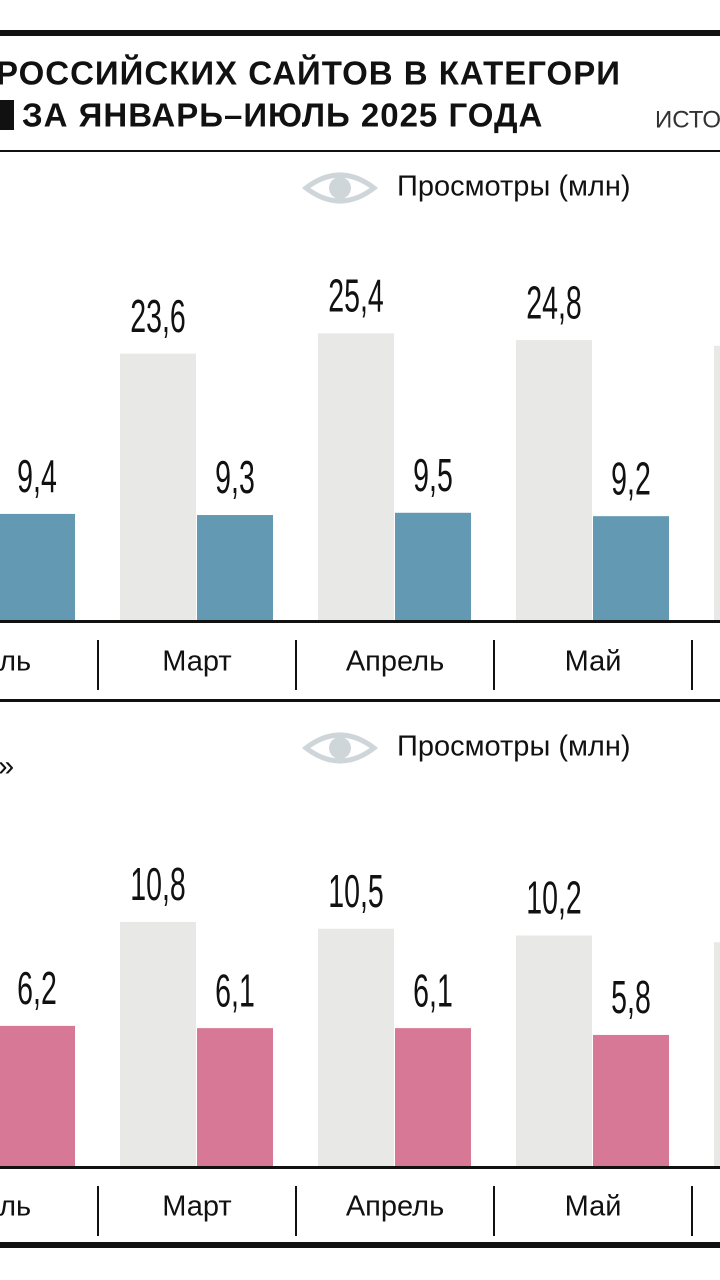 The width and height of the screenshot is (720, 1280). What do you see at coordinates (554, 303) in the screenshot?
I see `data-label: 24,8` at bounding box center [554, 303].